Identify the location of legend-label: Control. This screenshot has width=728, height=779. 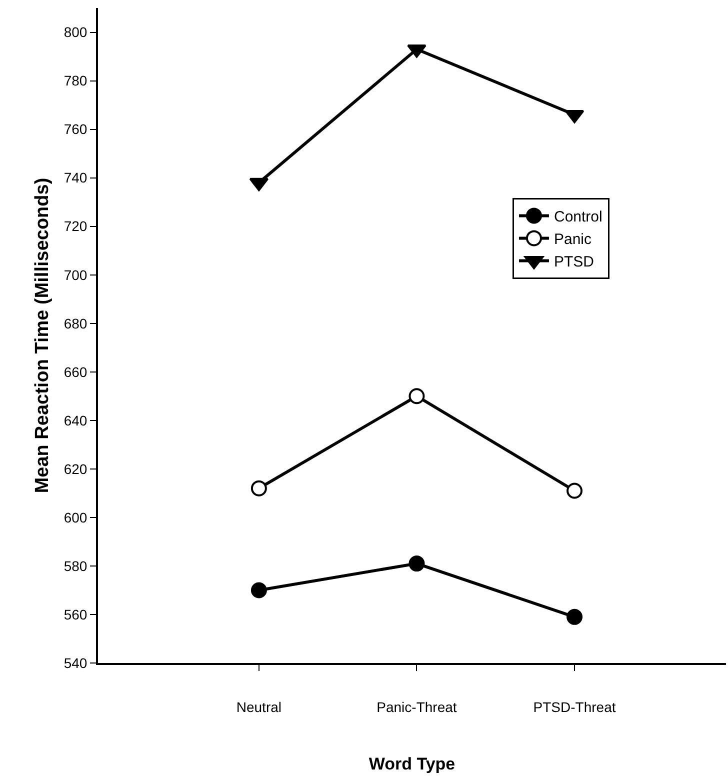
(578, 217).